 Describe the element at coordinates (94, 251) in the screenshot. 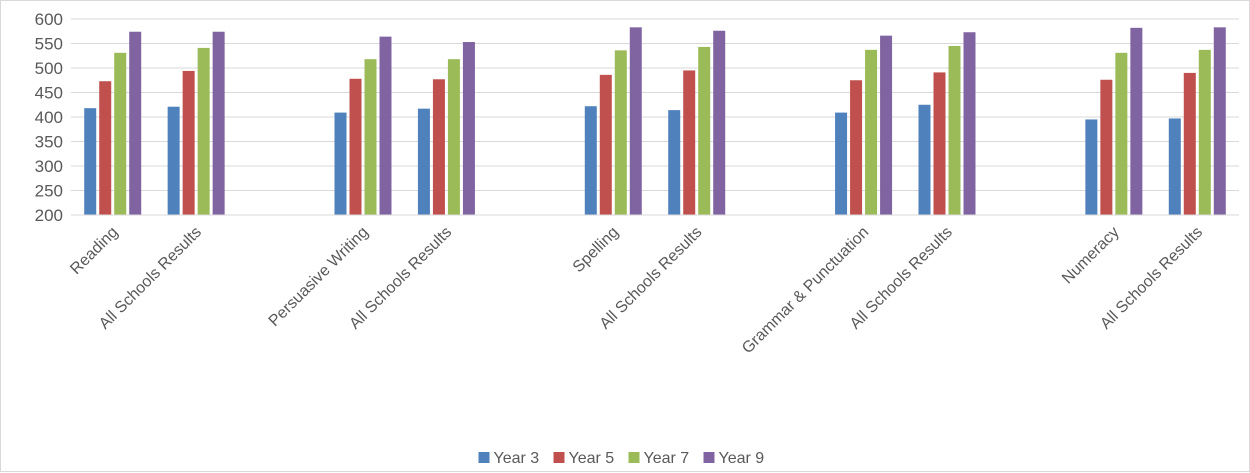

I see `x-category-label: Reading` at that location.